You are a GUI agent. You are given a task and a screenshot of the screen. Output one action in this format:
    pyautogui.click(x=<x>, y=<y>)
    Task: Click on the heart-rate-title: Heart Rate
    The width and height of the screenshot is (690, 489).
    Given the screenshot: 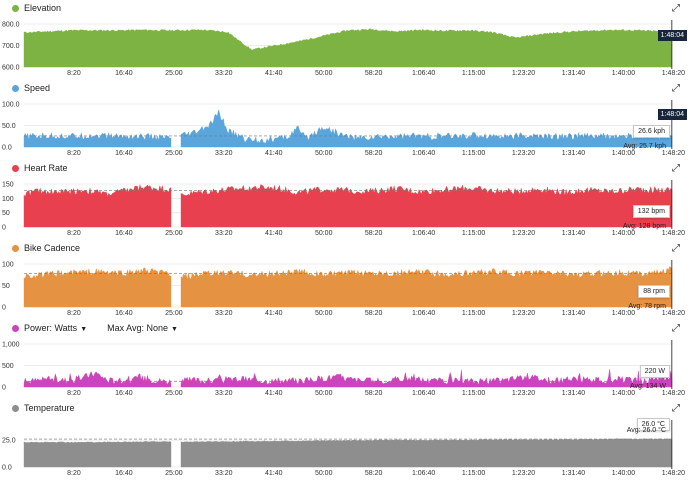 What is the action you would take?
    pyautogui.click(x=40, y=168)
    